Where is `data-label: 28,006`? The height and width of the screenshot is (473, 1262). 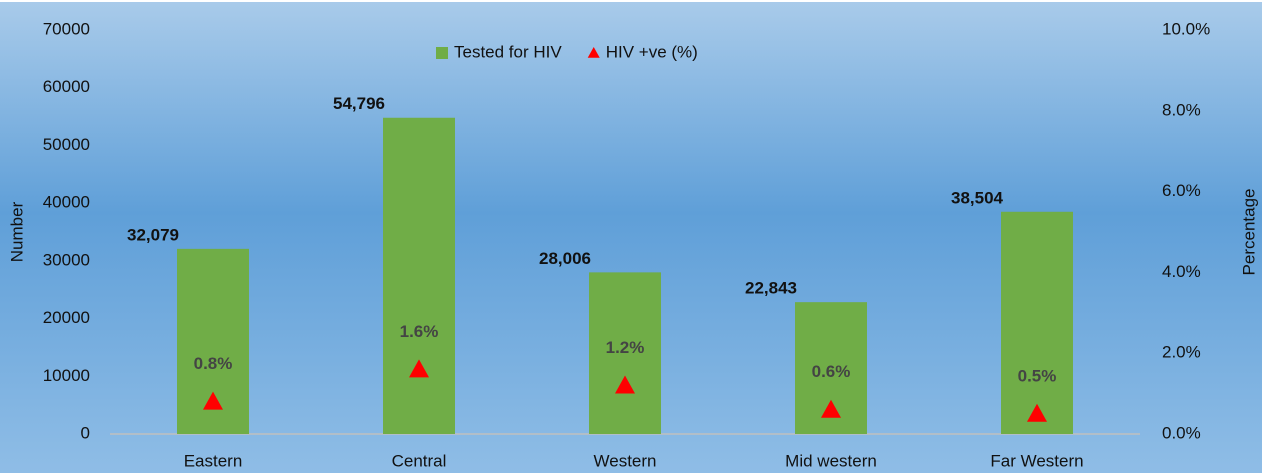
data-label: 28,006 is located at coordinates (565, 258).